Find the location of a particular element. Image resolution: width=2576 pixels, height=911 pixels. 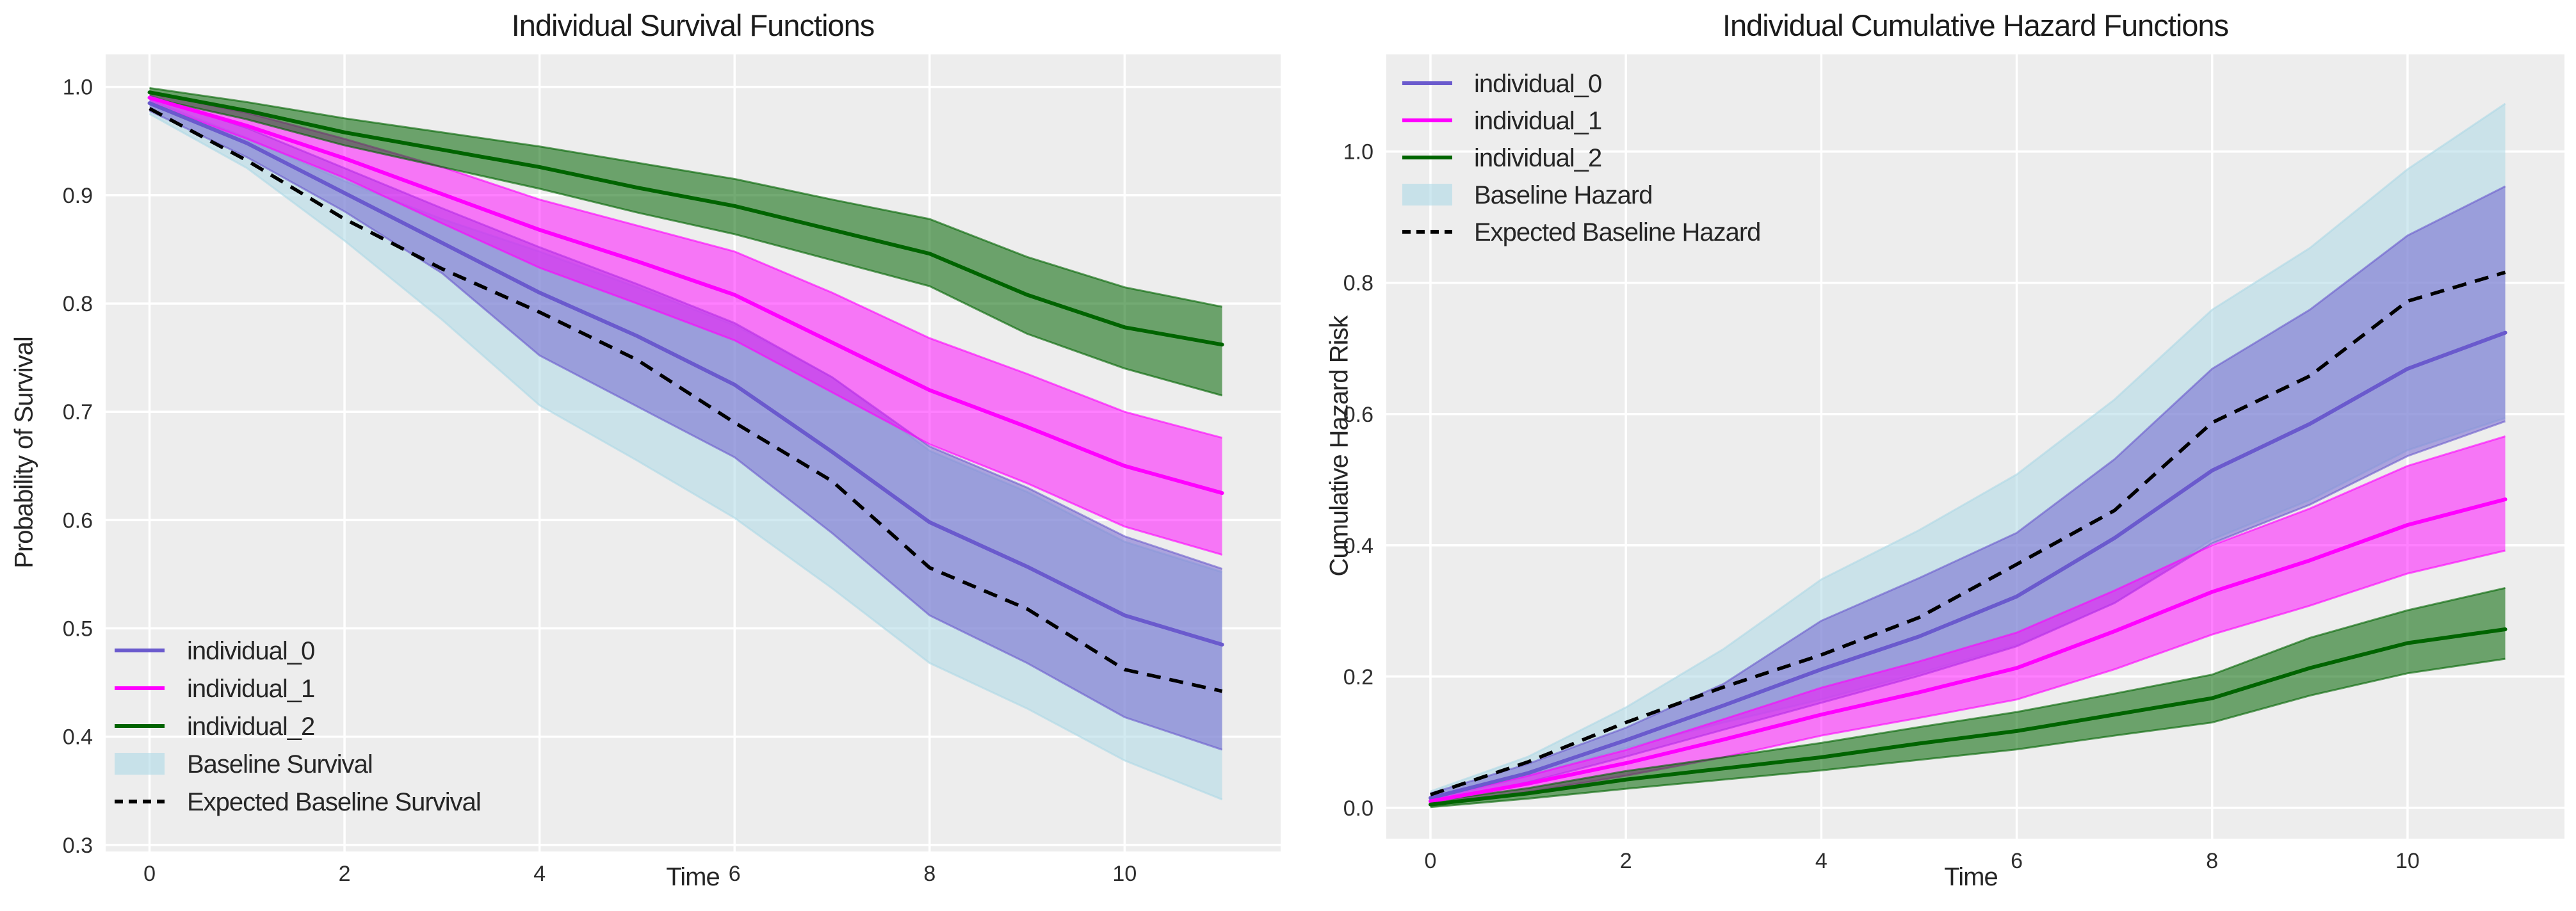

y-tick-label: 0.3 is located at coordinates (78, 846).